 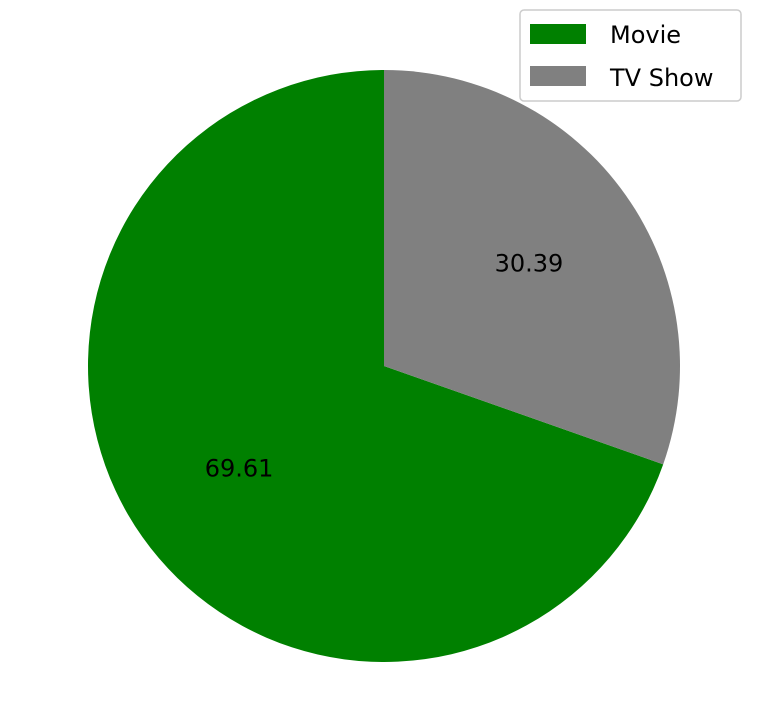 What do you see at coordinates (630, 55) in the screenshot?
I see `legend: Movie TV Show` at bounding box center [630, 55].